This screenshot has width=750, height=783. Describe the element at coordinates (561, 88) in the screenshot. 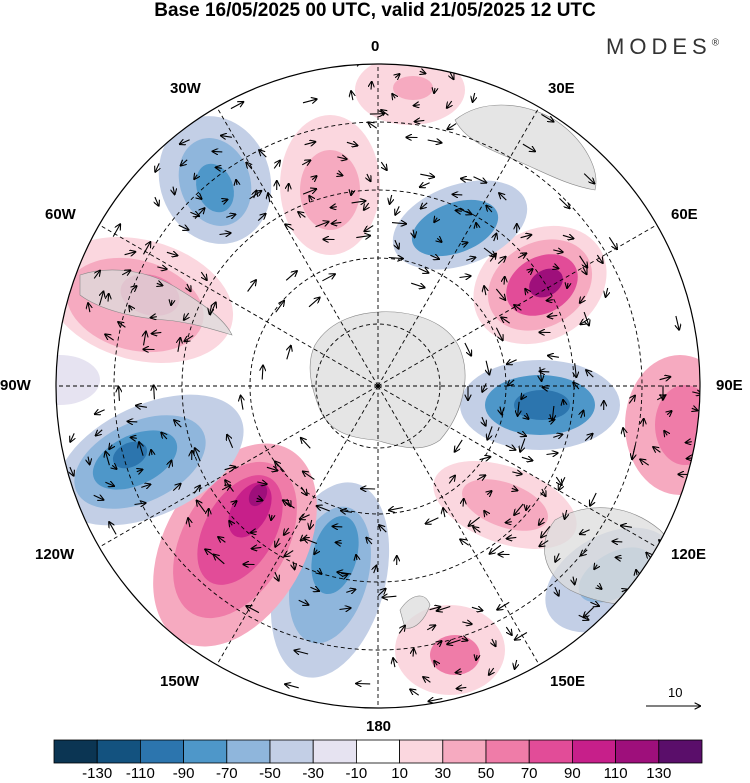

I see `lon-label-30e: 30E` at that location.